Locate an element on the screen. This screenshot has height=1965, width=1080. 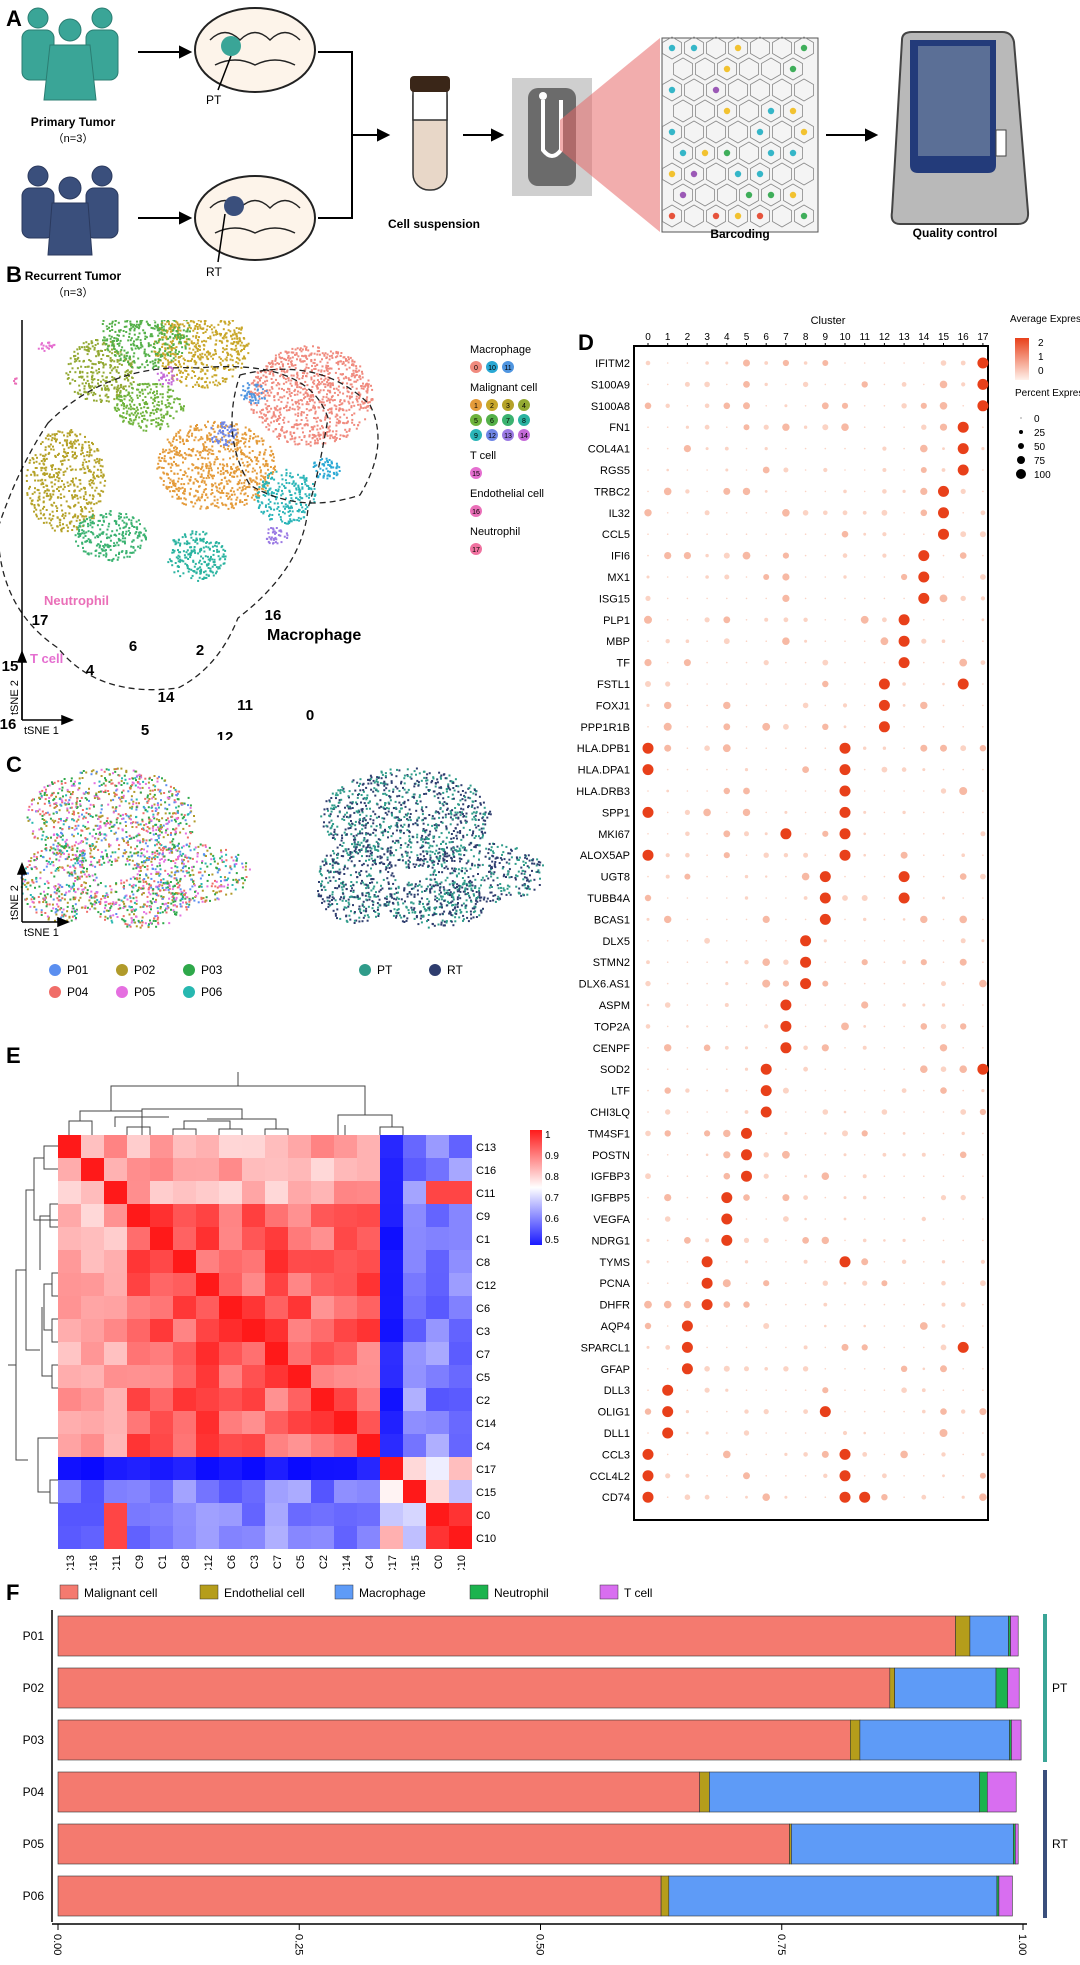
d-dot-DHFR-c11 is located at coordinates (864, 1304).